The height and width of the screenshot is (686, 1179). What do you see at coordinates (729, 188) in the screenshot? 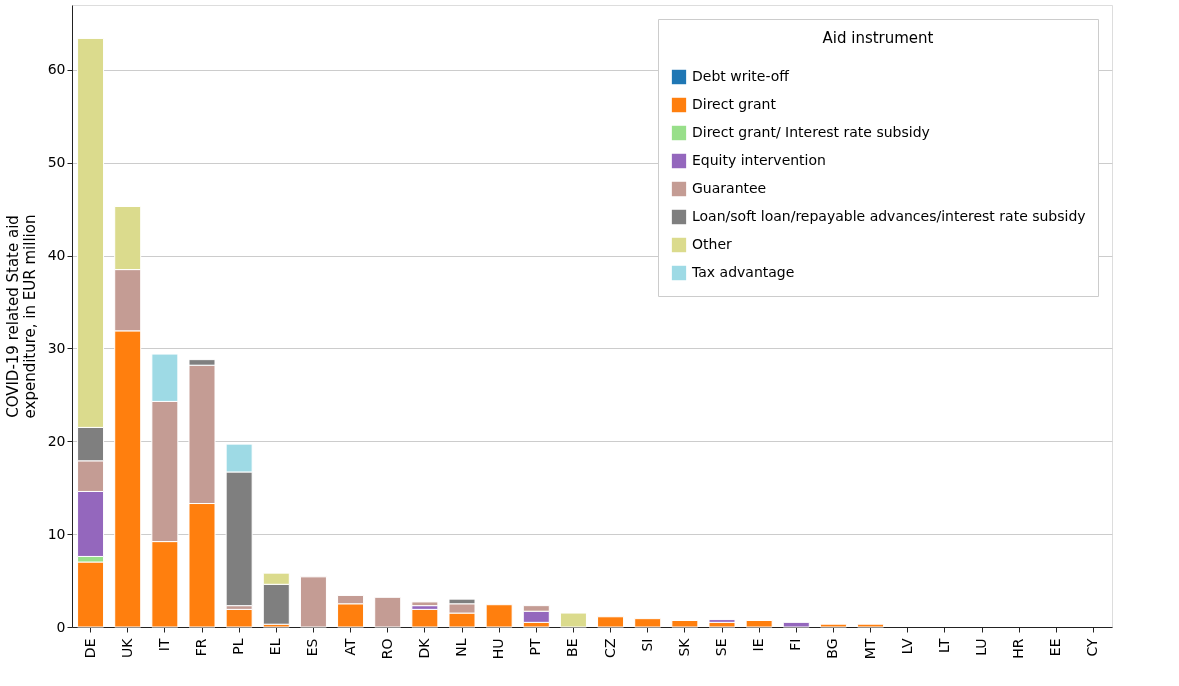
I see `legend-label: Guarantee` at bounding box center [729, 188].